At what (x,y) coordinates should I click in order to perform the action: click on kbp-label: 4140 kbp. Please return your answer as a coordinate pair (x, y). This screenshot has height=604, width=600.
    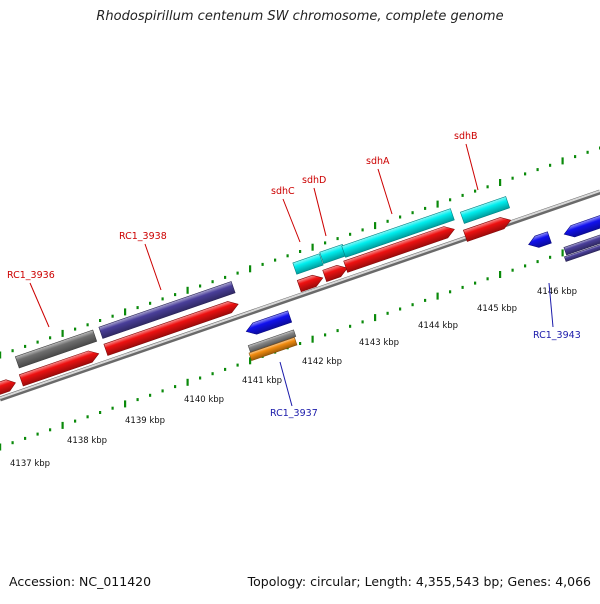
    Looking at the image, I should click on (204, 400).